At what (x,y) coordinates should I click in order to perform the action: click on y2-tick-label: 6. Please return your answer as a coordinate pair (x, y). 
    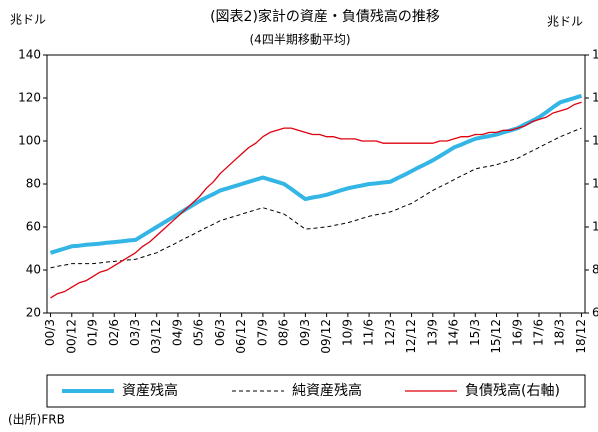
    Looking at the image, I should click on (595, 313).